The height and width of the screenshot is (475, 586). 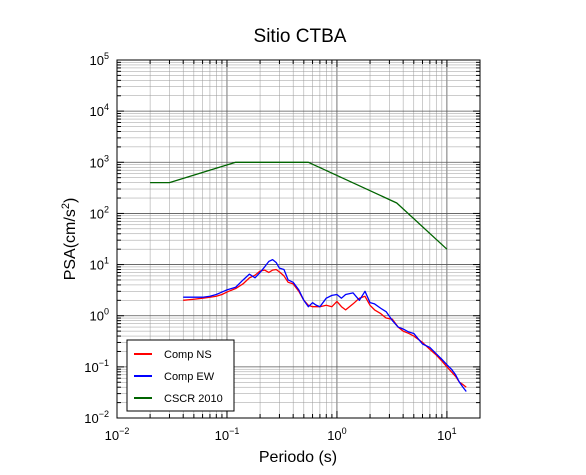 I want to click on y-axis-label-close: ), so click(x=70, y=200).